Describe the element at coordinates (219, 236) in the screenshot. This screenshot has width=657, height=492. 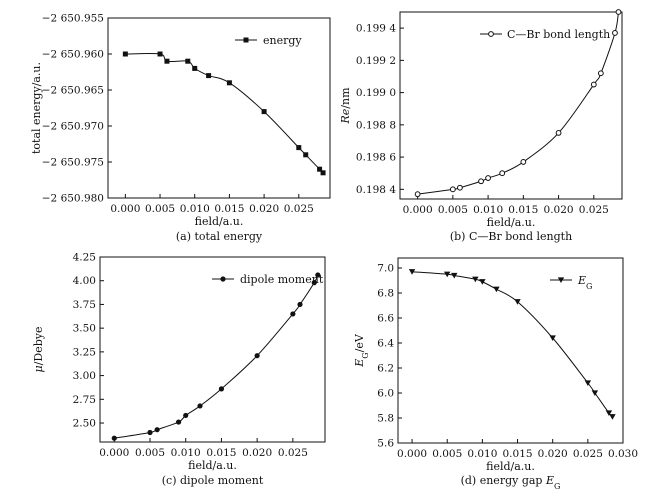
I see `panel-caption: (a) total energy` at that location.